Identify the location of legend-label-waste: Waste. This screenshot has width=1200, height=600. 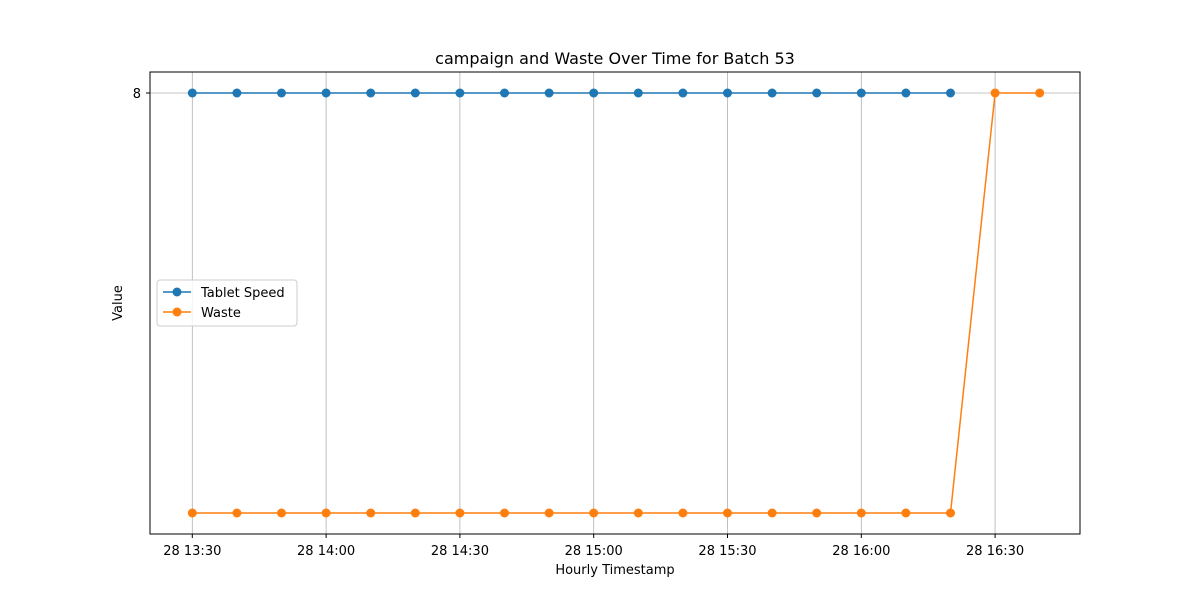
(221, 313).